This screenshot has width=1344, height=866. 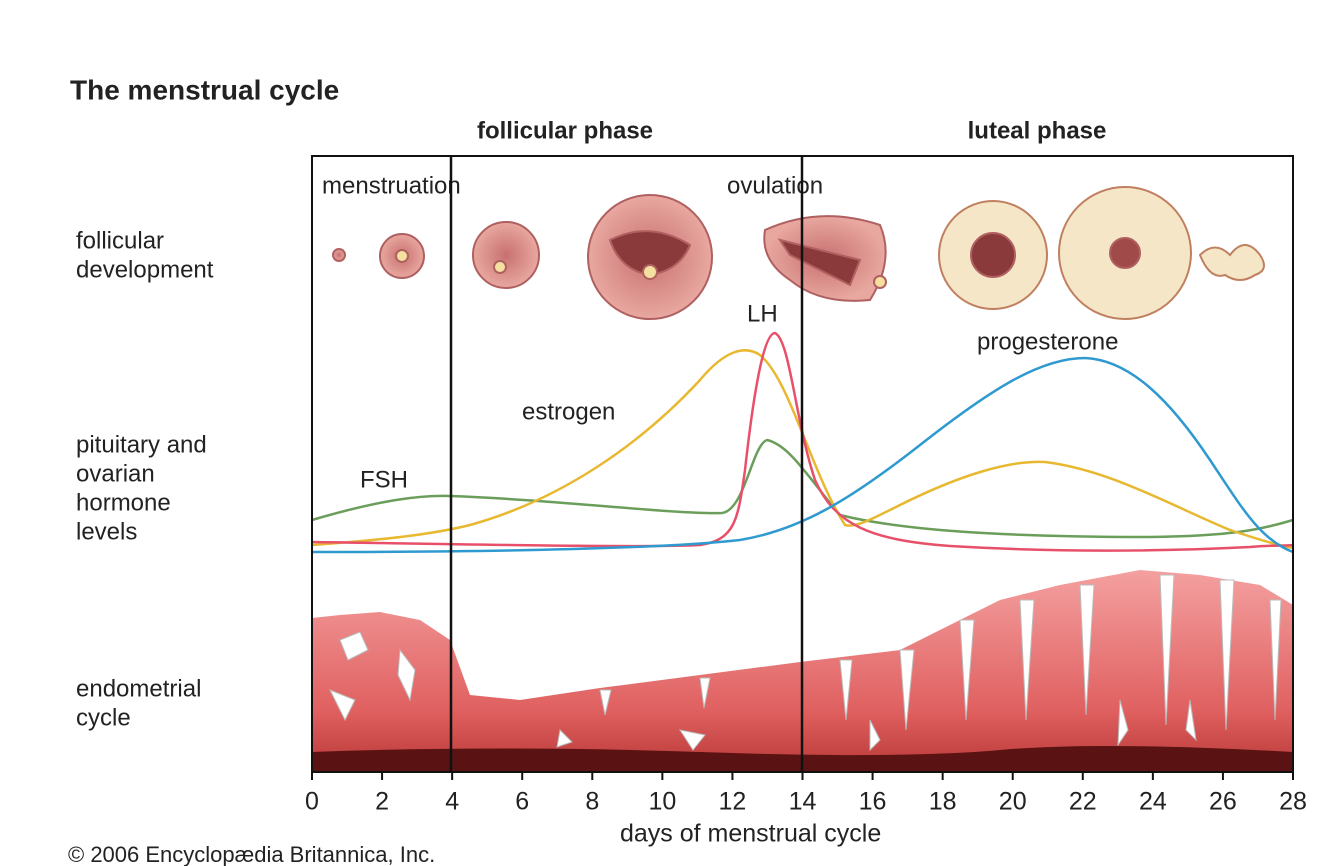 What do you see at coordinates (775, 185) in the screenshot?
I see `event-label: ovulation` at bounding box center [775, 185].